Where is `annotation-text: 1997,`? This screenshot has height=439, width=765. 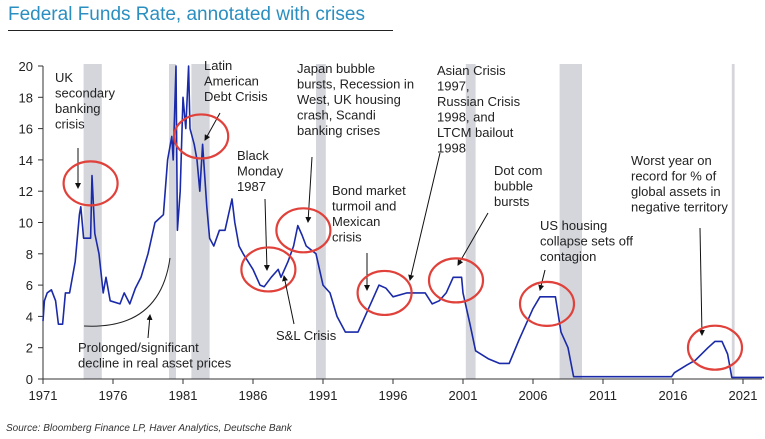
annotation-text: 1997, is located at coordinates (453, 86).